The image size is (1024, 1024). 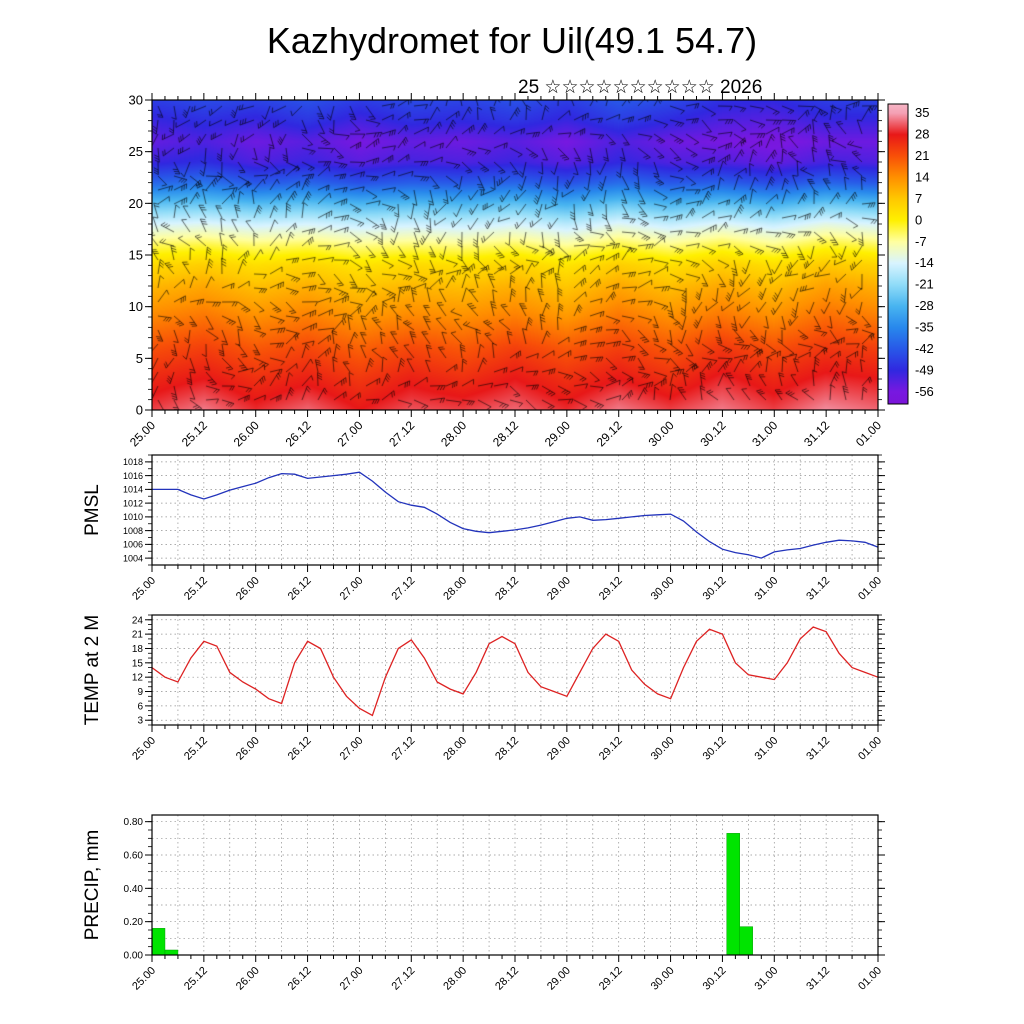 I want to click on tick-label: 18, so click(x=138, y=649).